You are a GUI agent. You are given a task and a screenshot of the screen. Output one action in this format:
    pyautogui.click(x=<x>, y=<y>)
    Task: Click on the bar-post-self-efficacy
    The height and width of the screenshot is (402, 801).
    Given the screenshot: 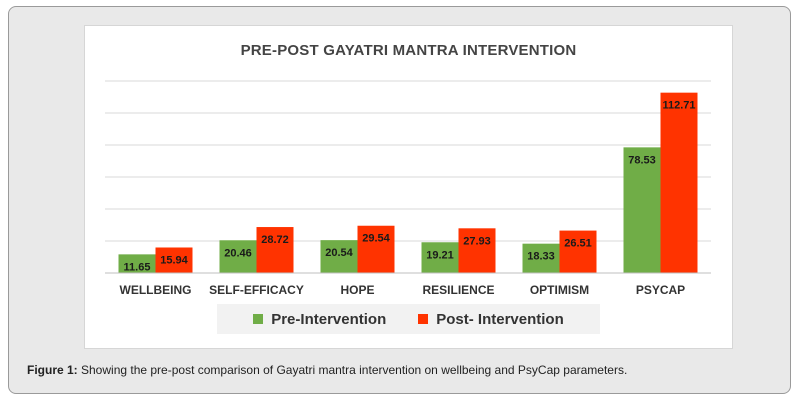 What is the action you would take?
    pyautogui.click(x=275, y=250)
    